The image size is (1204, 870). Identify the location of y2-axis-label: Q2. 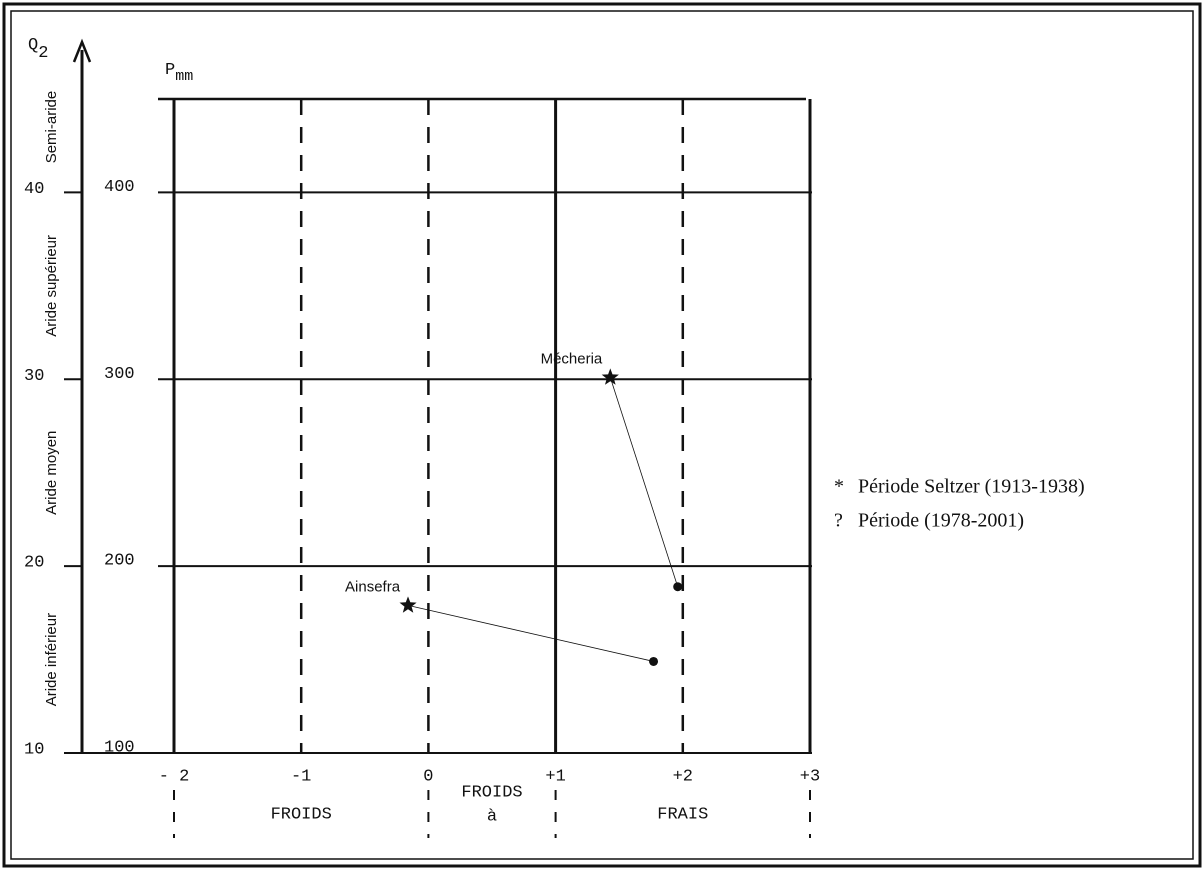
(38, 49).